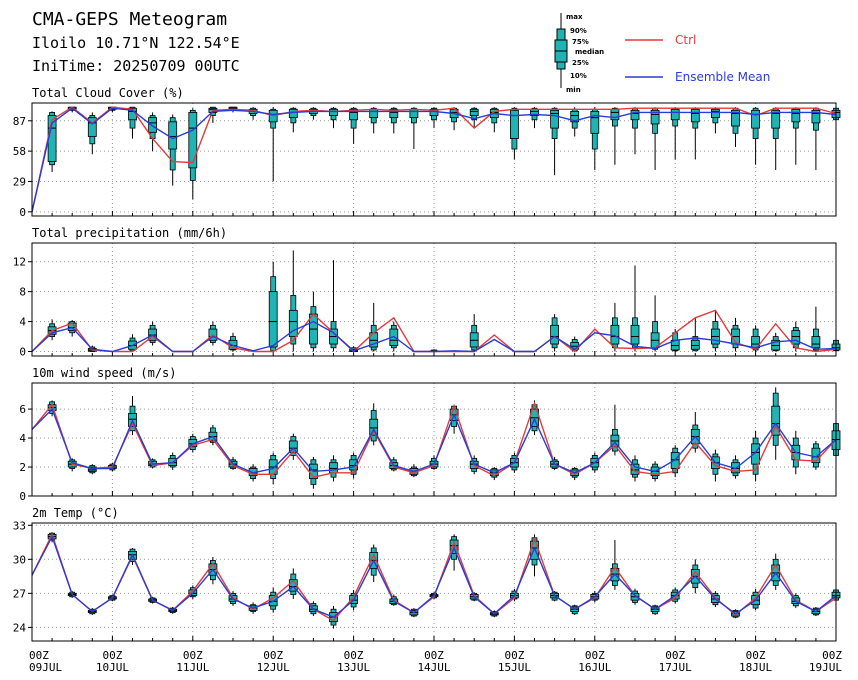 The width and height of the screenshot is (858, 680). Describe the element at coordinates (615, 565) in the screenshot. I see `box-temp` at that location.